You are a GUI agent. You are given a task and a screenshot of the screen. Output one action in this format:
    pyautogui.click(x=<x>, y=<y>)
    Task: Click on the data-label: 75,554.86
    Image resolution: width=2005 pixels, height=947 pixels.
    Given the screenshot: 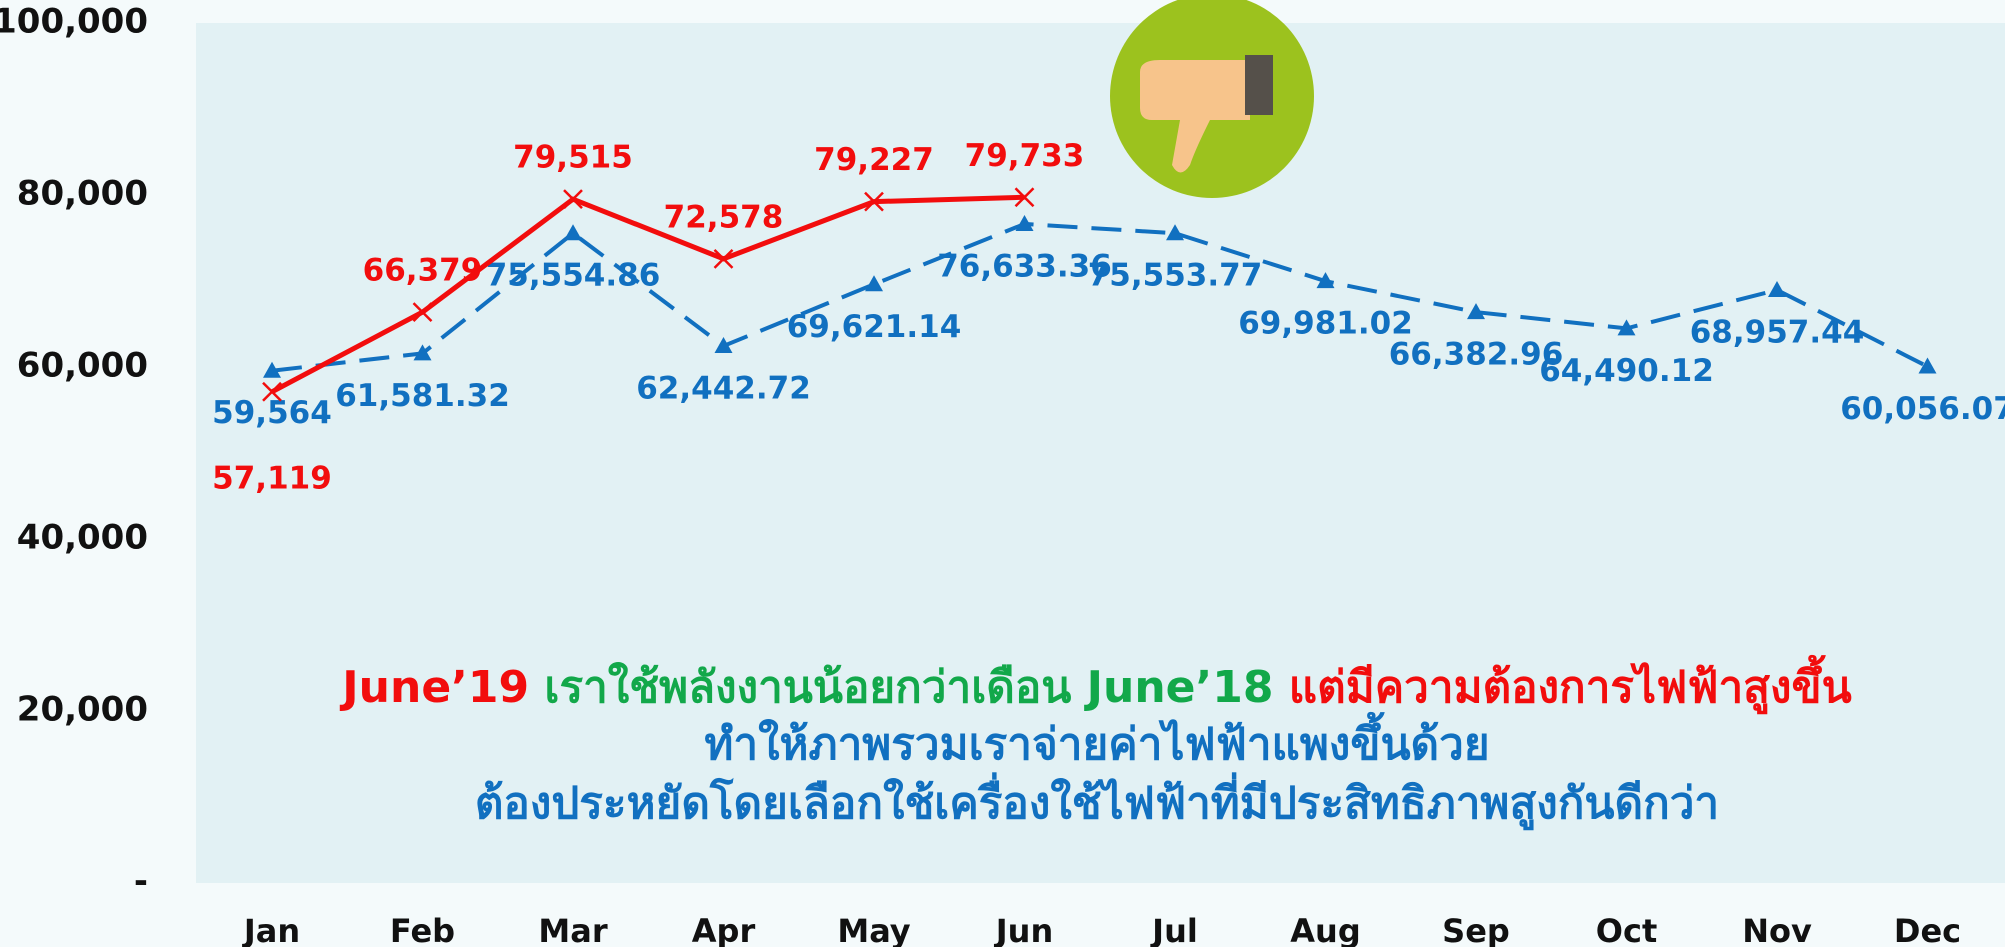 What is the action you would take?
    pyautogui.click(x=573, y=276)
    